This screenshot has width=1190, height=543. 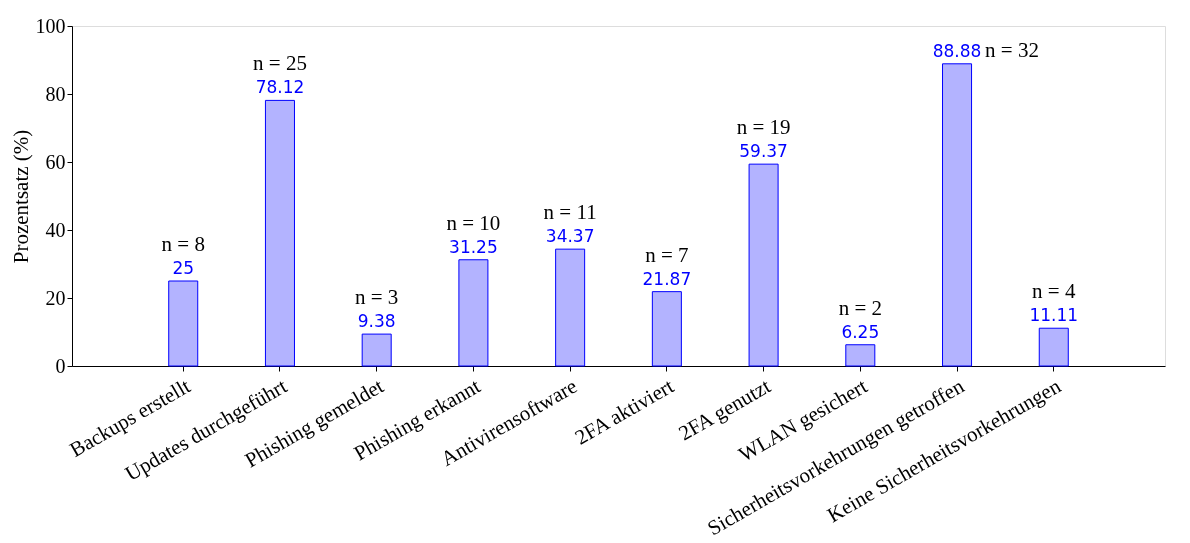 What do you see at coordinates (55, 93) in the screenshot?
I see `y-tick-label: 80` at bounding box center [55, 93].